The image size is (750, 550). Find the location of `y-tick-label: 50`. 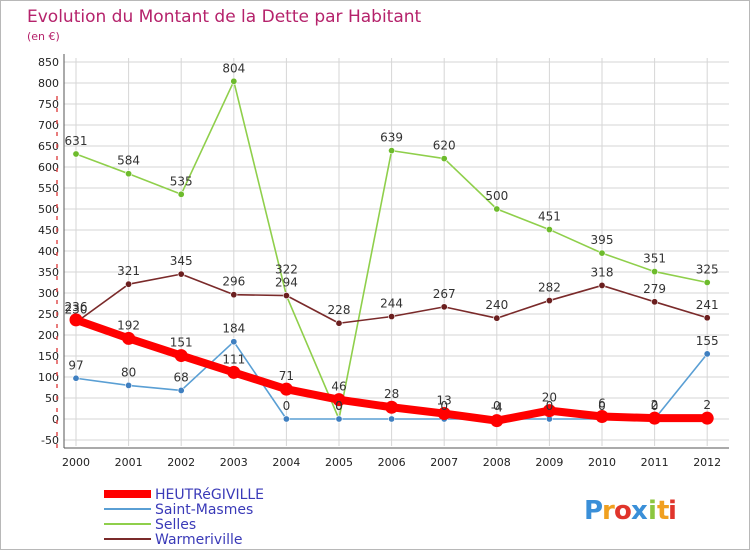

y-tick-label: 50 is located at coordinates (52, 398).